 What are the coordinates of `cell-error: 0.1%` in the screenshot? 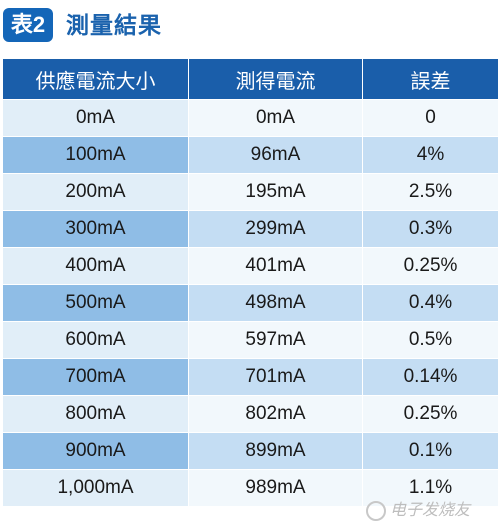 It's located at (430, 451).